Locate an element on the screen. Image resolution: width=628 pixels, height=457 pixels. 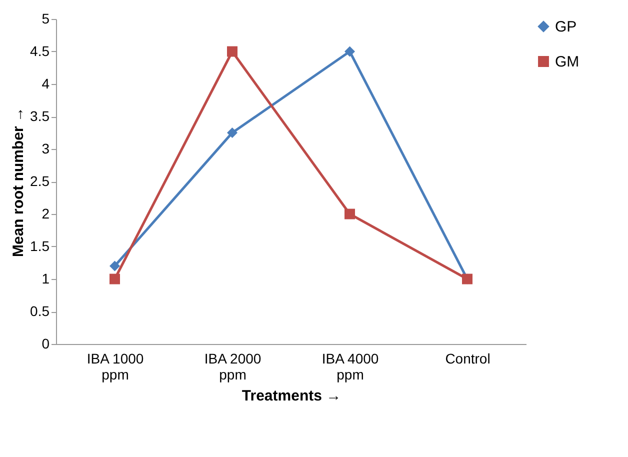
y-axis-title: Mean root number → is located at coordinates (19, 182).